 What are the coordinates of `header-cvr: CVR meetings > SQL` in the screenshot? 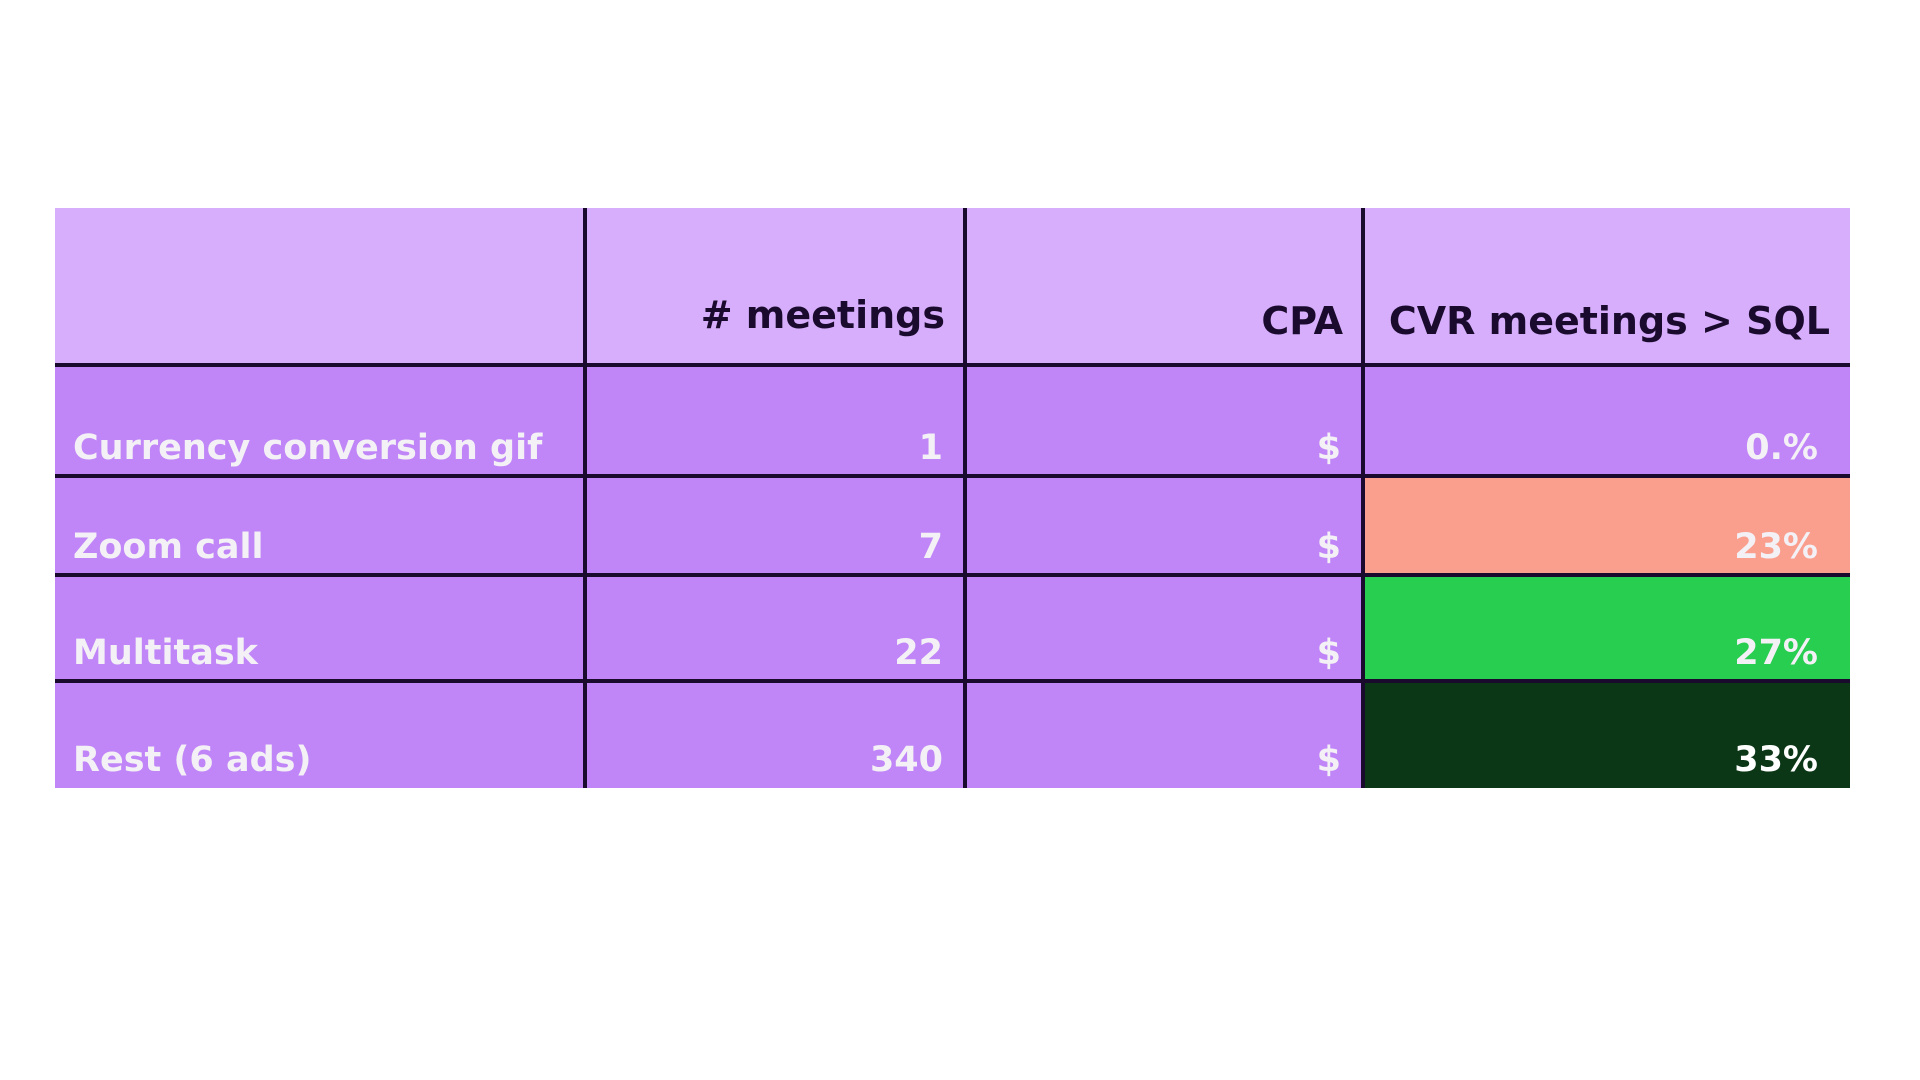 It's located at (1606, 286).